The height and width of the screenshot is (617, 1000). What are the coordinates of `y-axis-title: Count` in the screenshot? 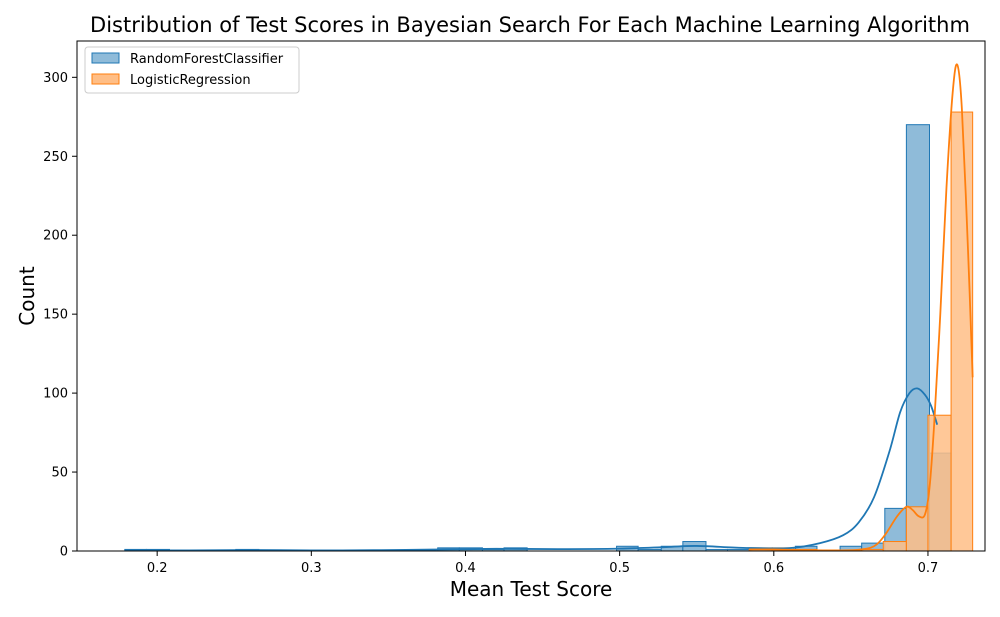 It's located at (27, 296).